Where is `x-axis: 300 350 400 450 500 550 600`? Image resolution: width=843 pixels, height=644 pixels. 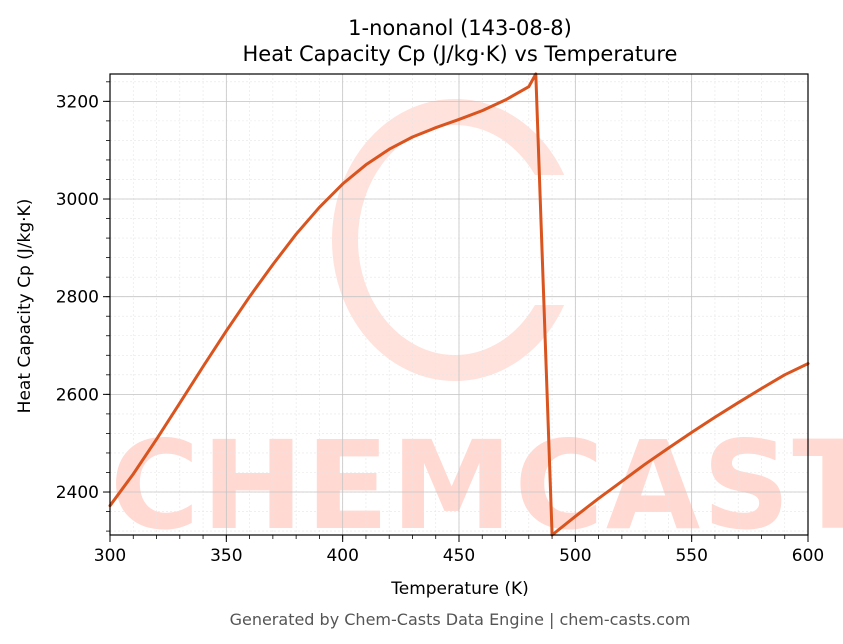
x-axis: 300 350 400 450 500 550 600 is located at coordinates (459, 550).